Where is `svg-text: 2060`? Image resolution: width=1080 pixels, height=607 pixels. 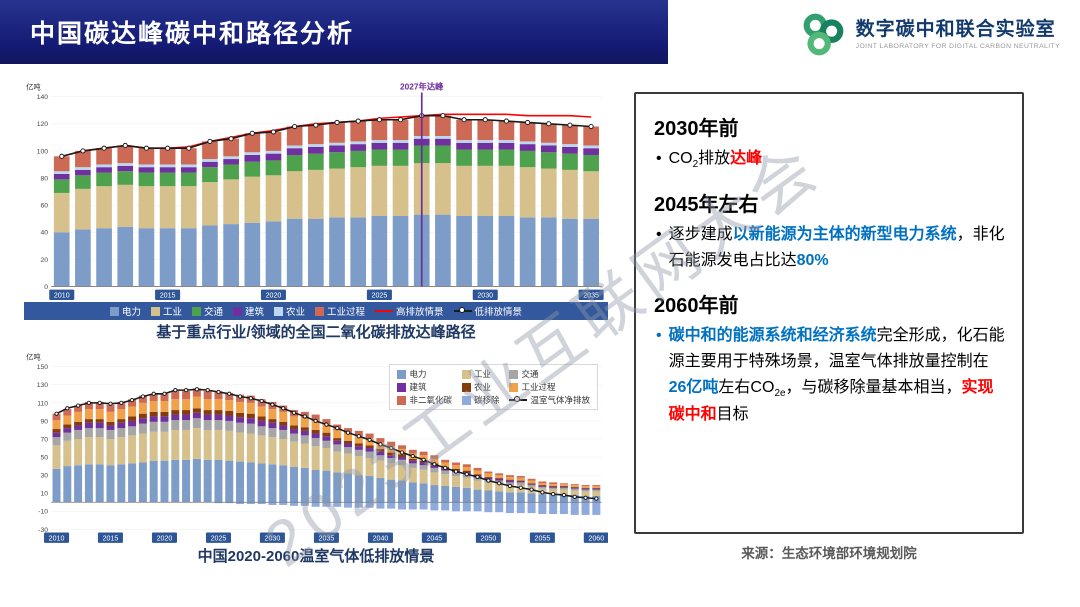
svg-text: 2060 is located at coordinates (596, 538).